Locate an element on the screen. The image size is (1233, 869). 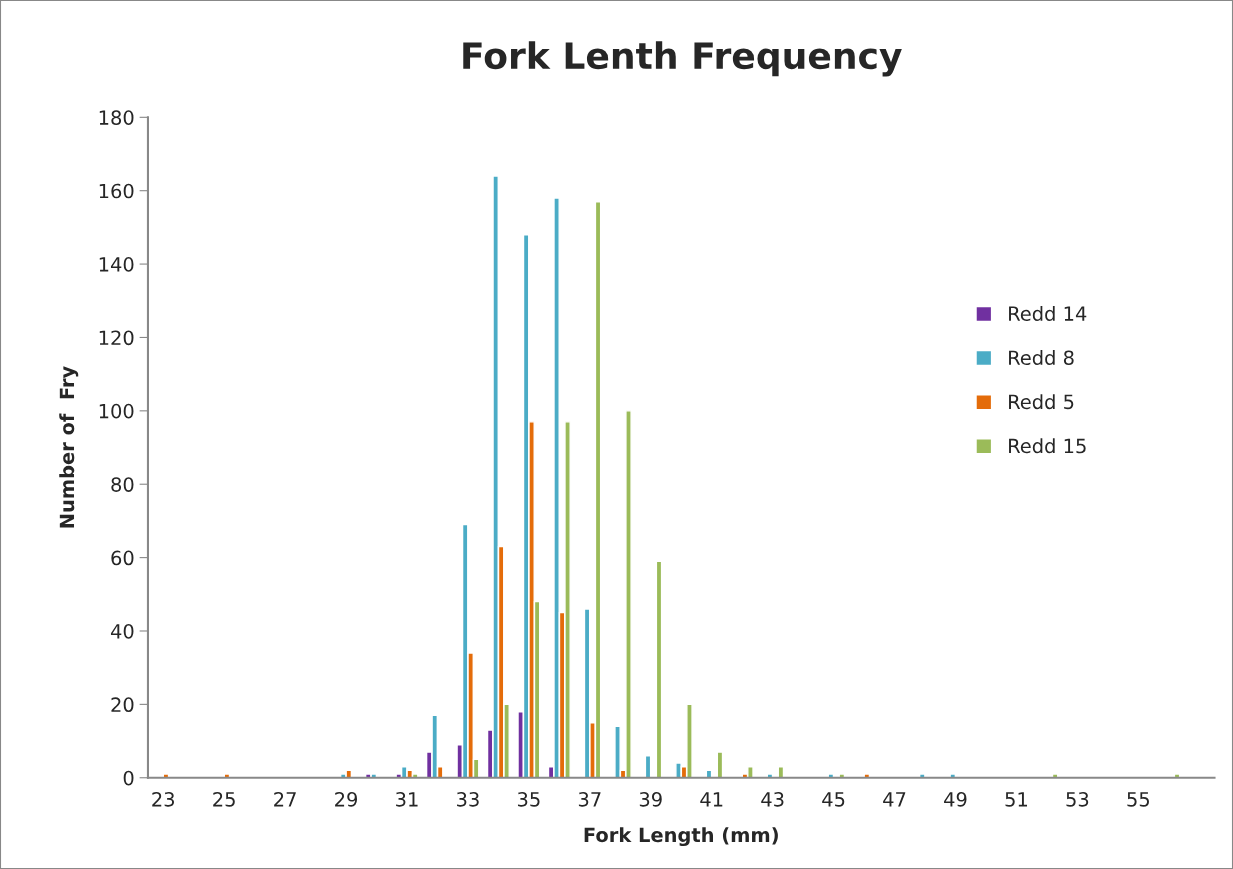
y-tick-label: 60 is located at coordinates (122, 558).